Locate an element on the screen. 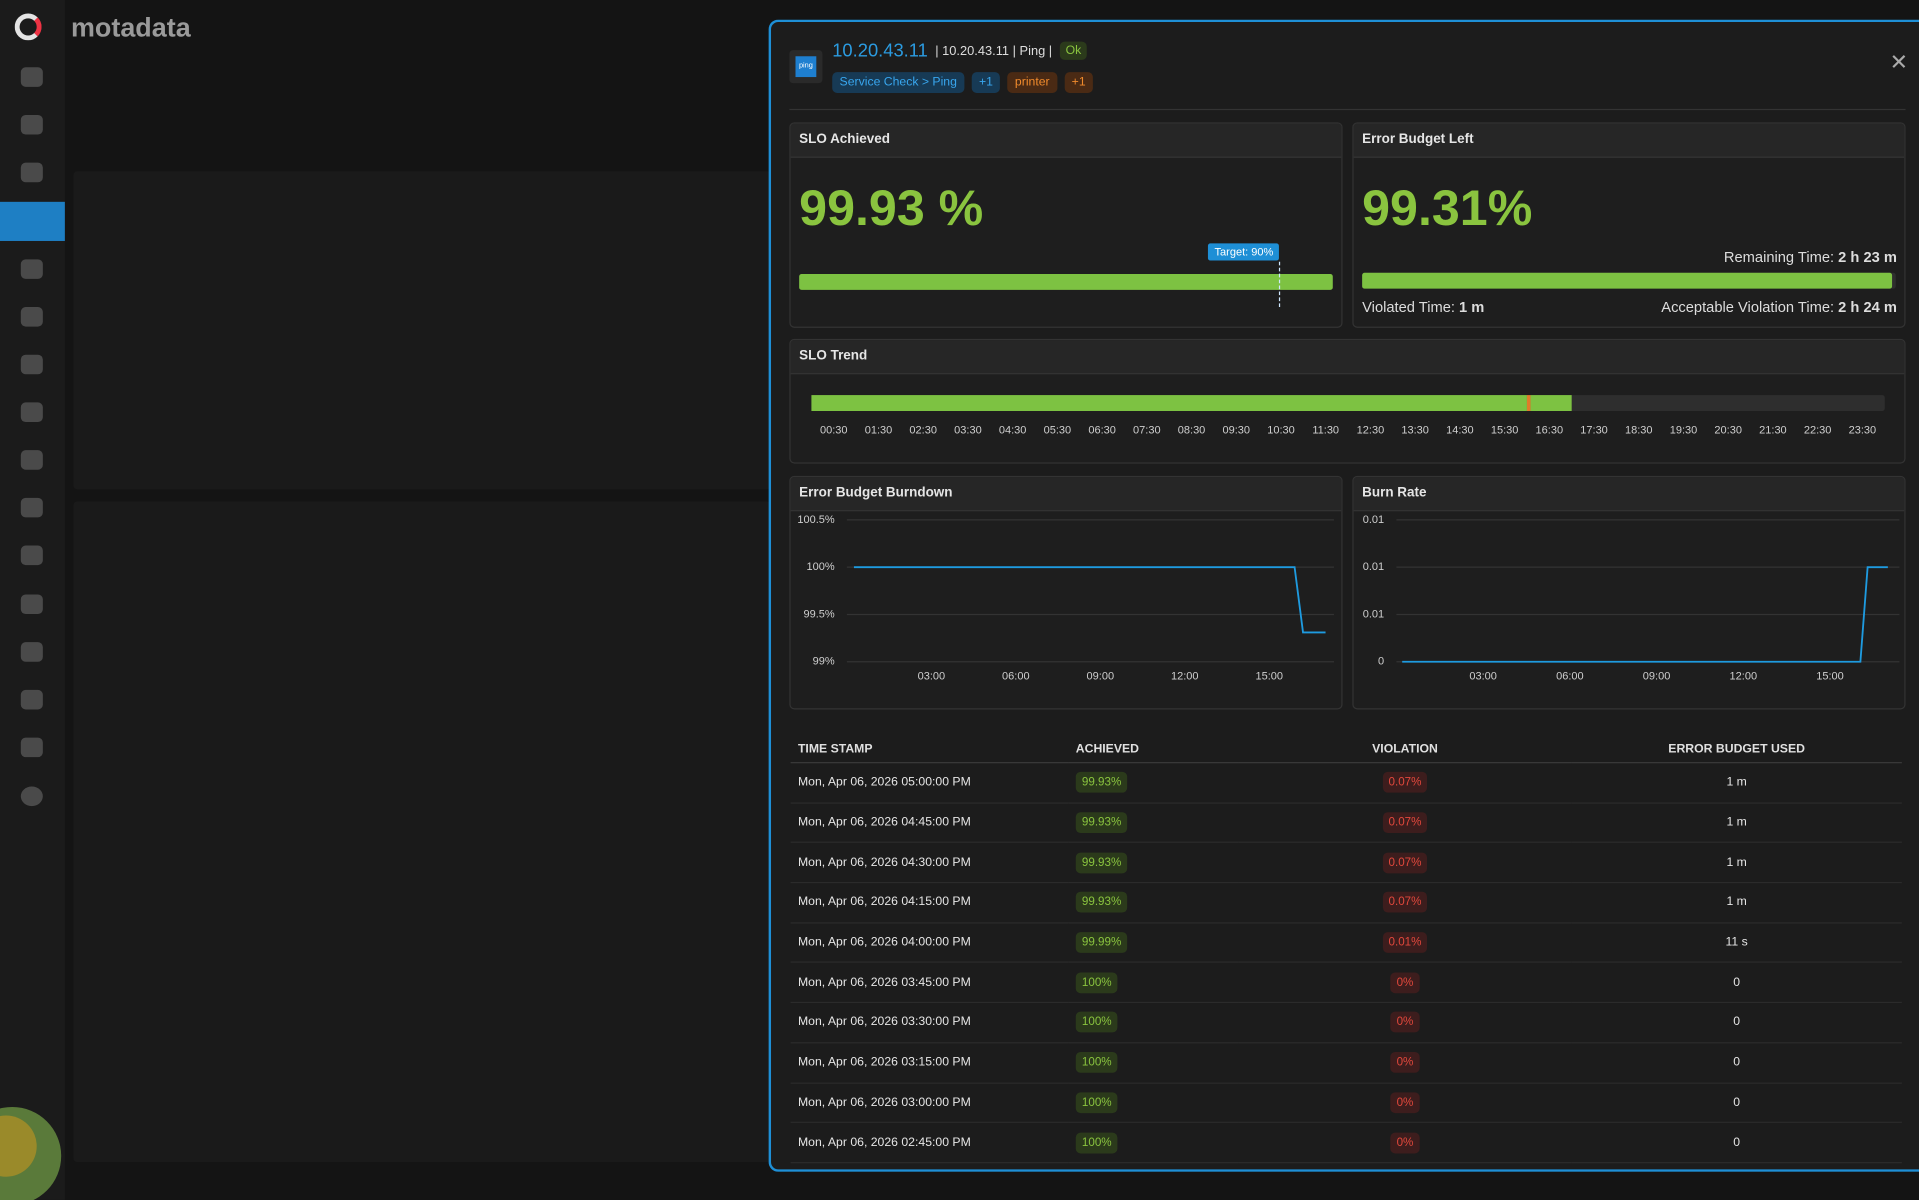 The width and height of the screenshot is (1919, 1200). value: 2 h 24 m is located at coordinates (1867, 307).